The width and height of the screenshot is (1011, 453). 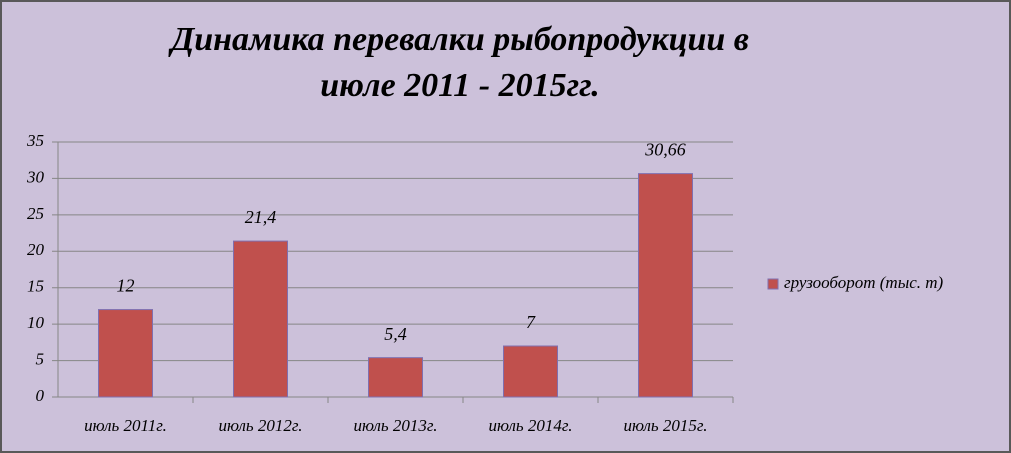 What do you see at coordinates (40, 395) in the screenshot?
I see `y-tick-label: 0` at bounding box center [40, 395].